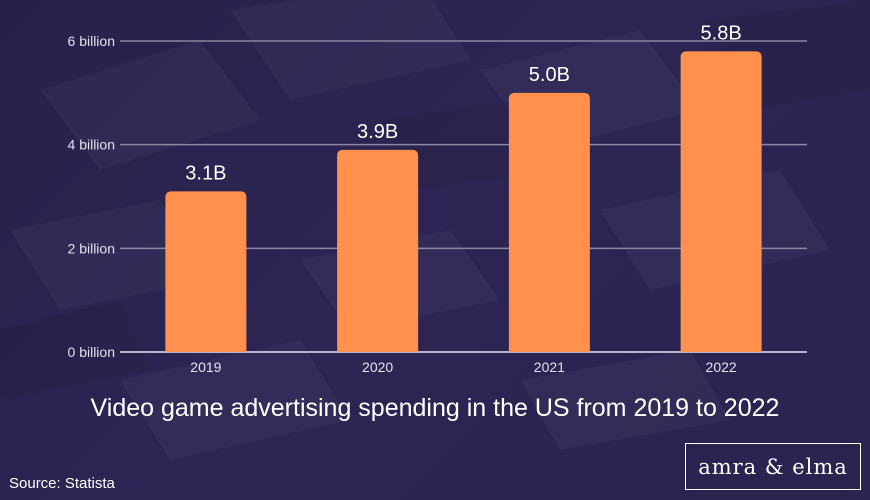 The width and height of the screenshot is (870, 500). What do you see at coordinates (91, 248) in the screenshot?
I see `y-tick-label: 2 billion` at bounding box center [91, 248].